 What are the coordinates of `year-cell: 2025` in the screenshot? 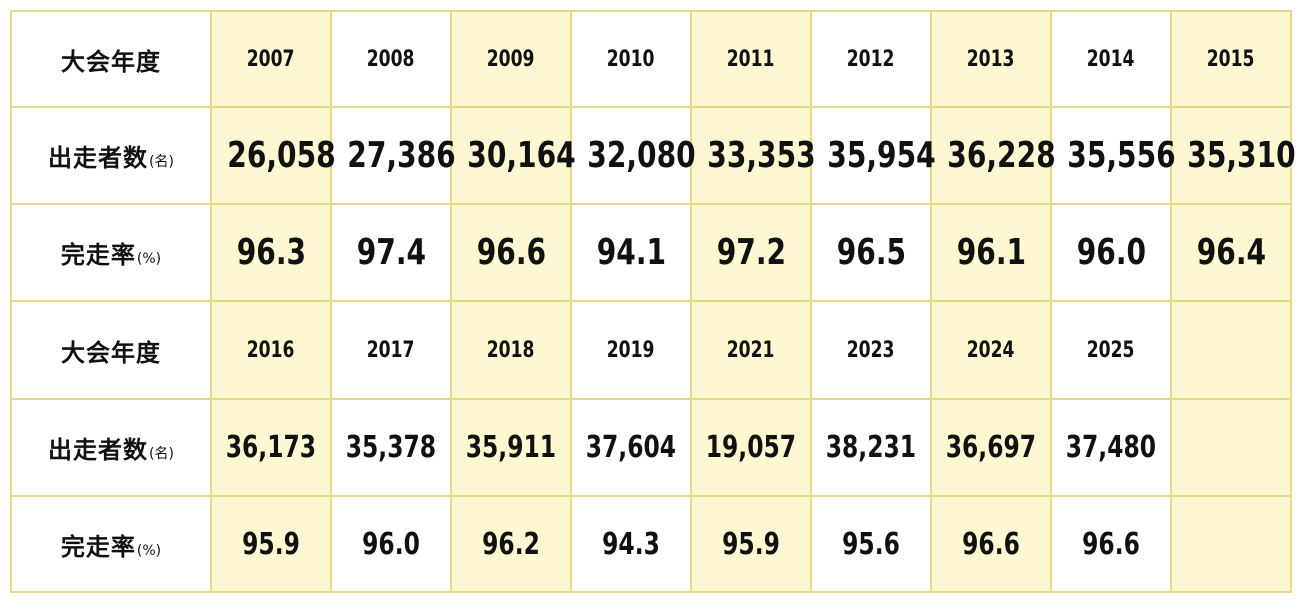 It's located at (1111, 350).